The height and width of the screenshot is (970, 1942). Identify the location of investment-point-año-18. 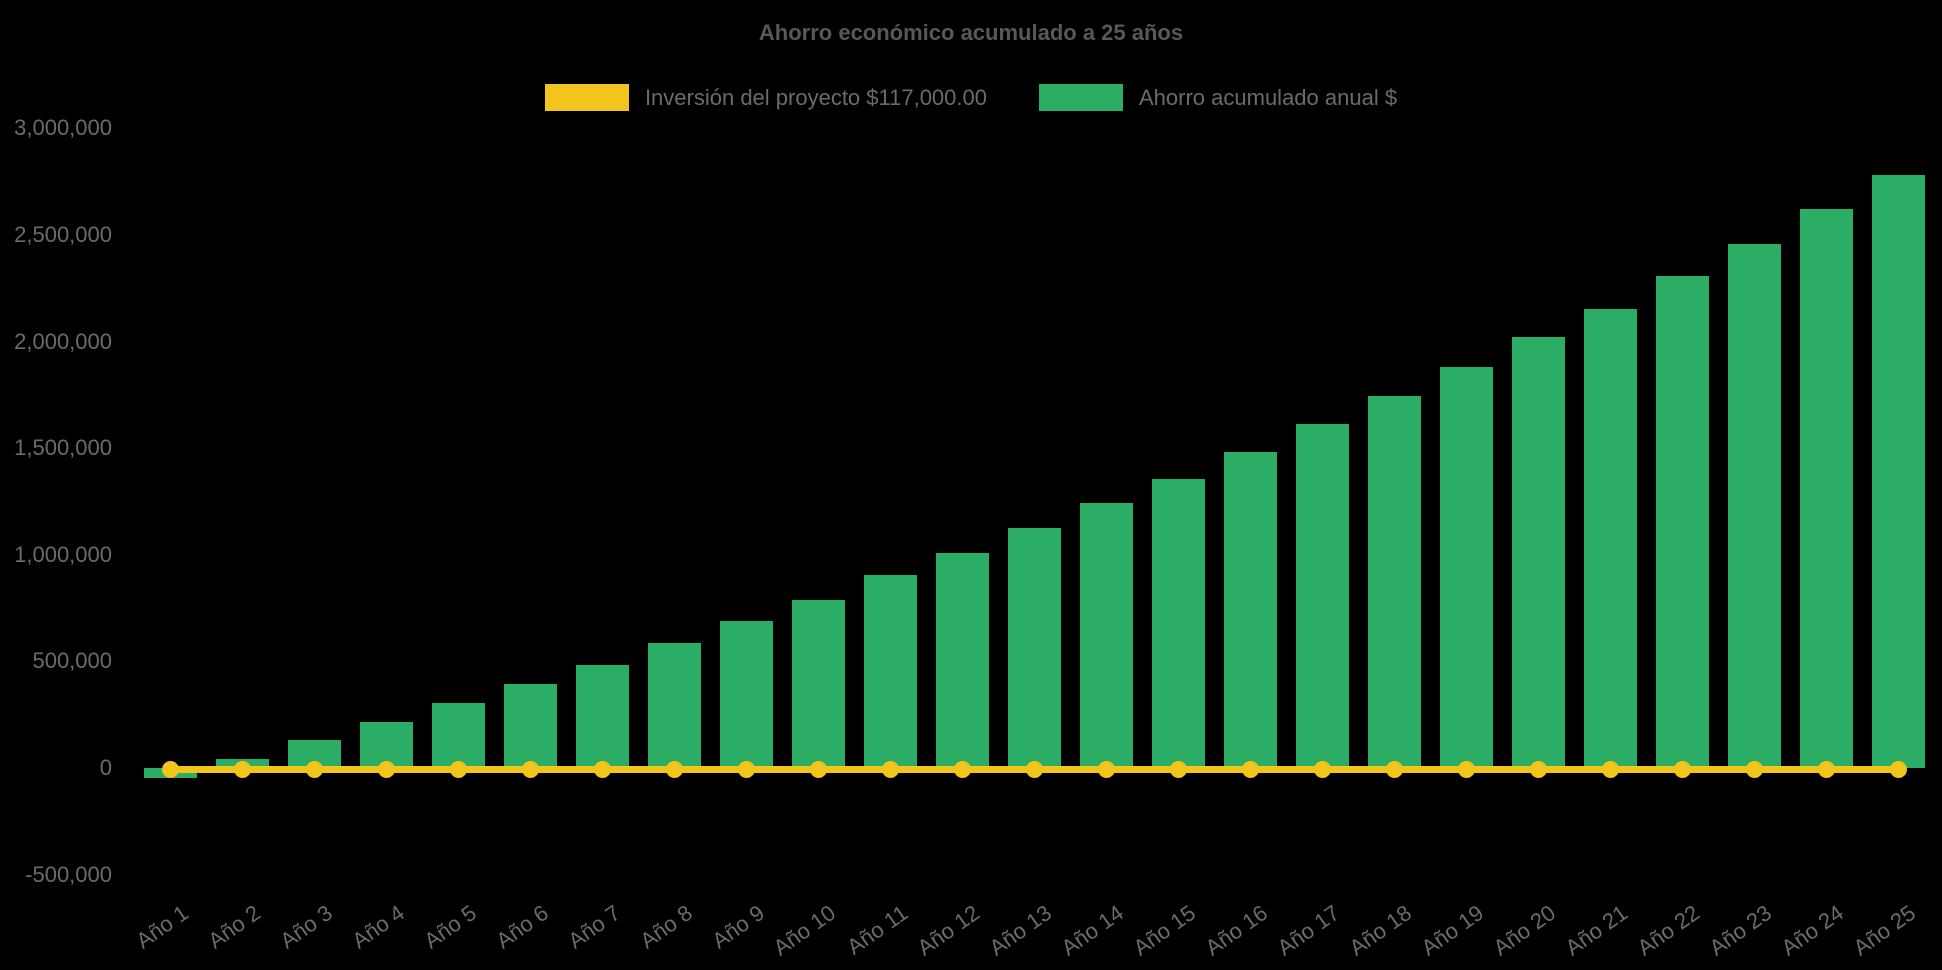
(1394, 769).